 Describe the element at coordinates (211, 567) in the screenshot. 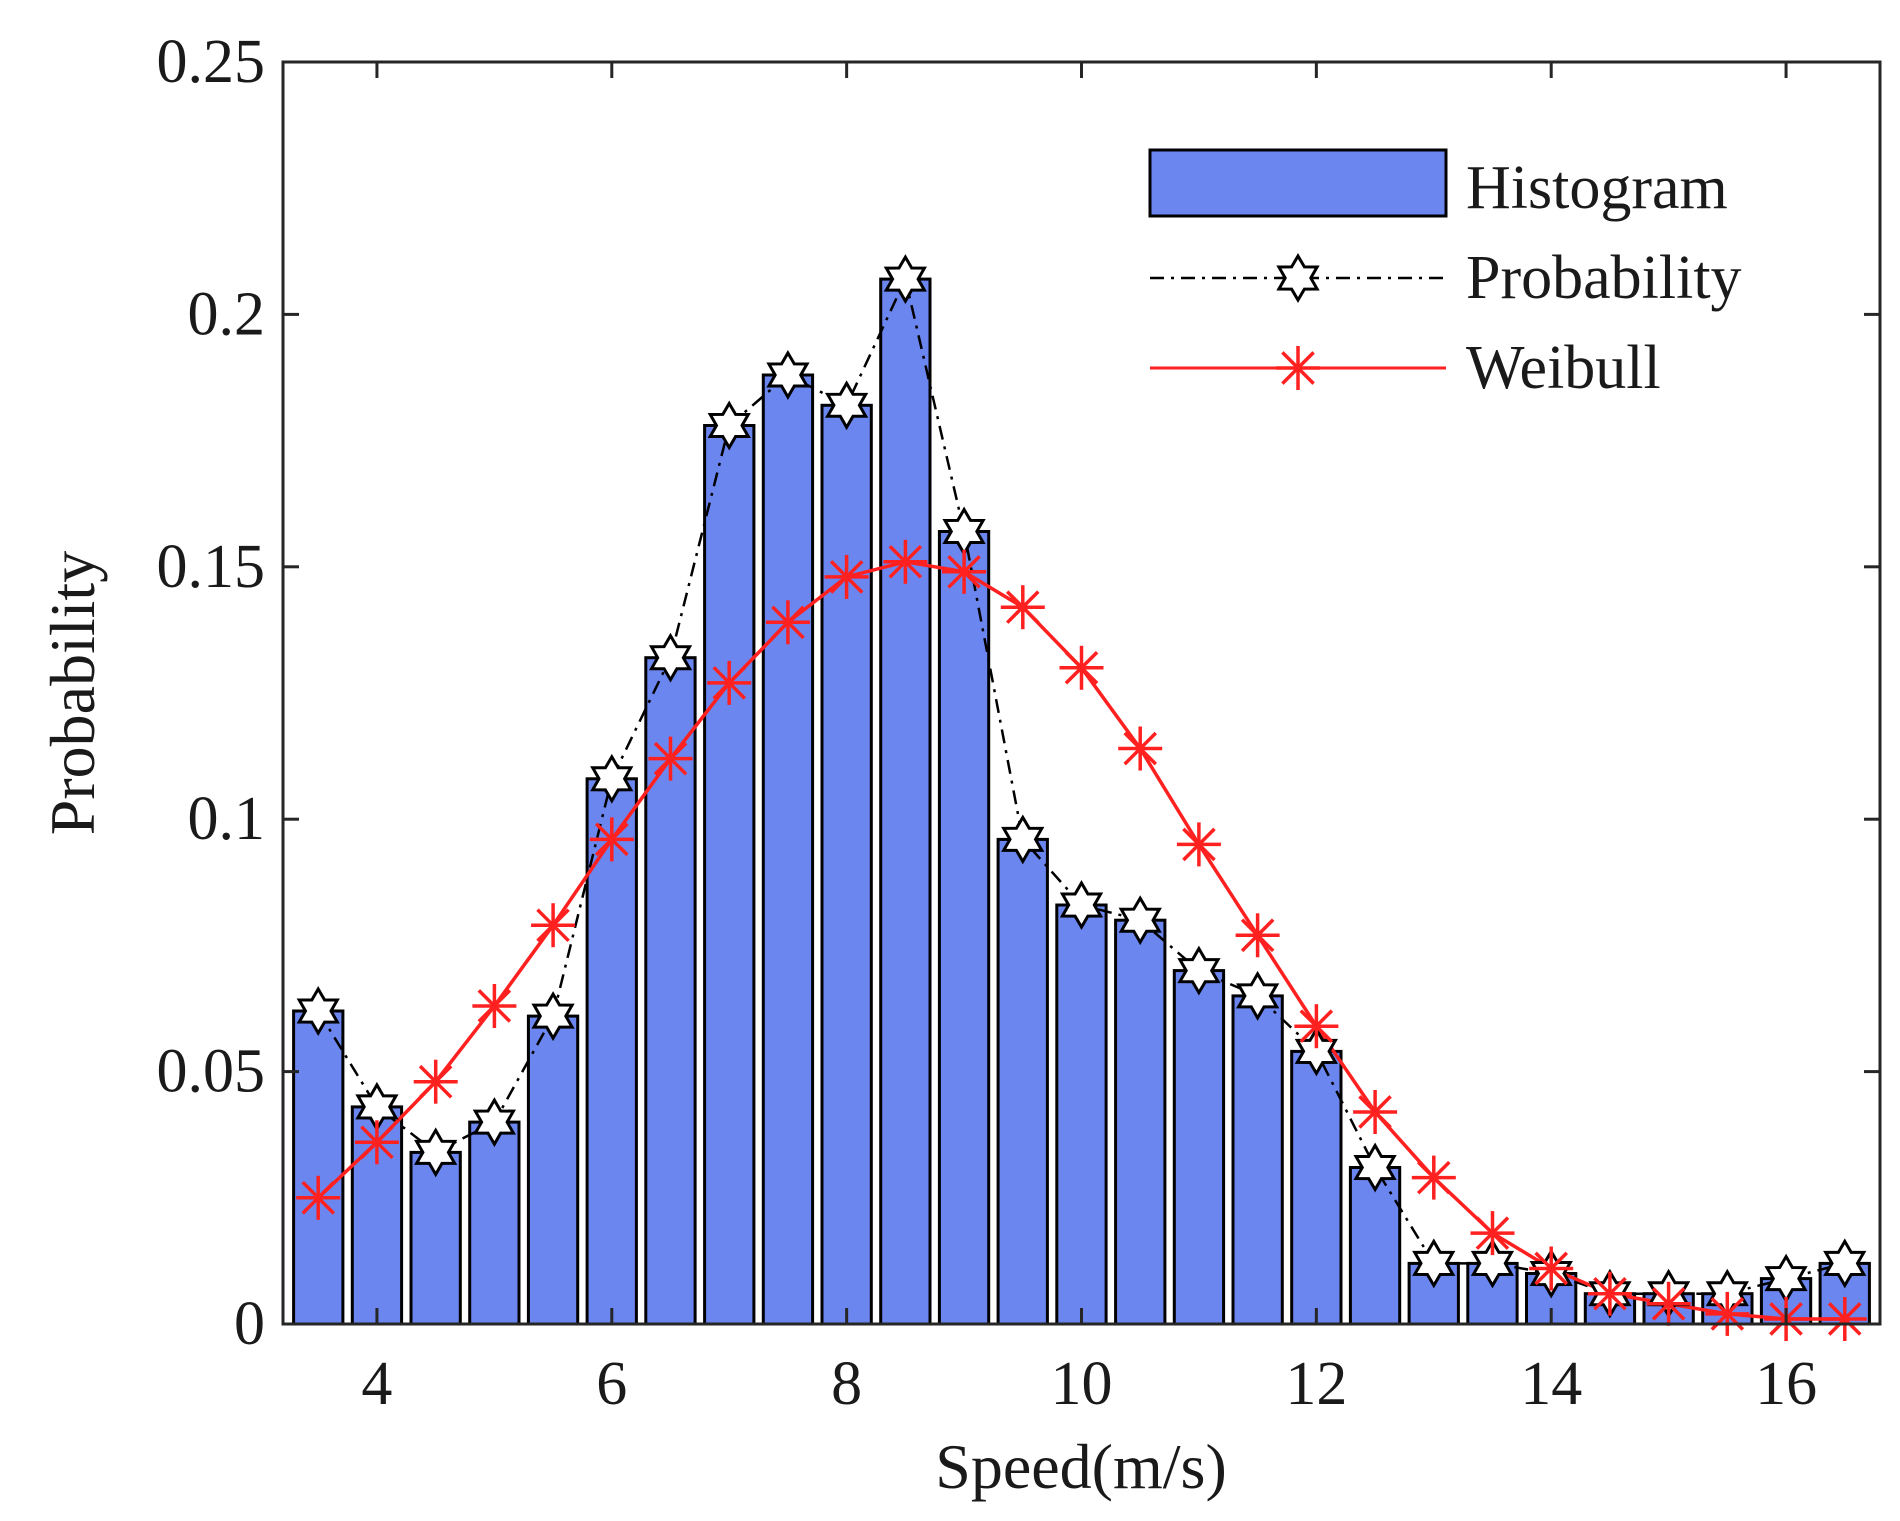

I see `y-tick-label: 0.15` at that location.